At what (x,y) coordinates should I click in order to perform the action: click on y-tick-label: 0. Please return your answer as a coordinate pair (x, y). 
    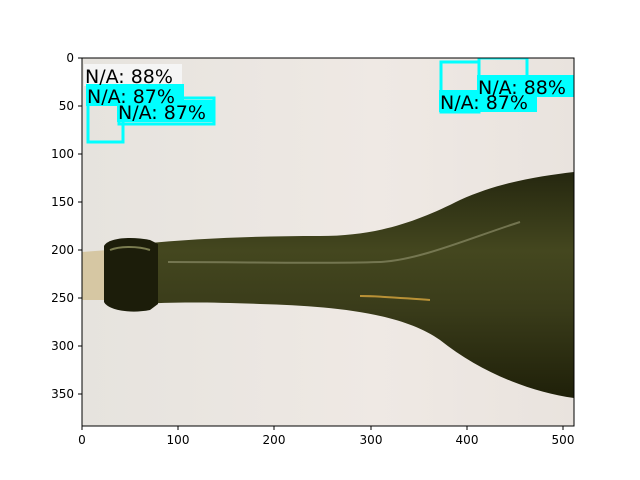
    Looking at the image, I should click on (70, 58).